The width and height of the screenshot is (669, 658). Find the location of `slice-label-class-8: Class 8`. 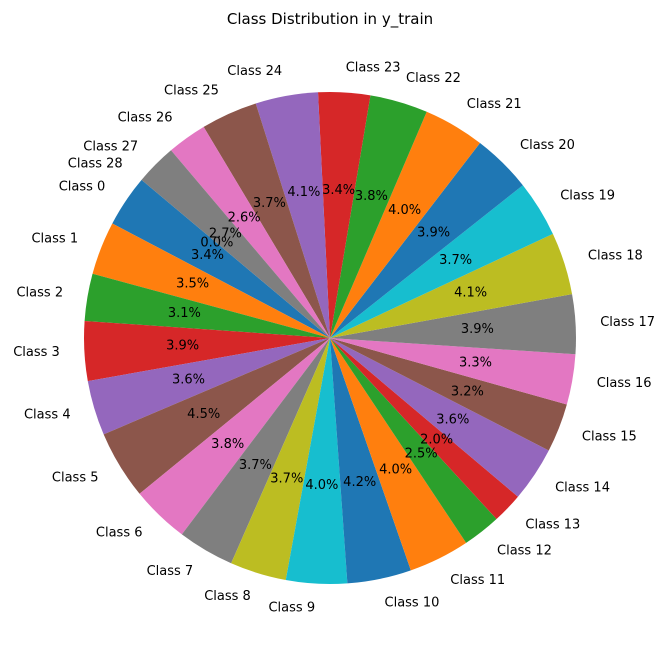

slice-label-class-8: Class 8 is located at coordinates (227, 596).